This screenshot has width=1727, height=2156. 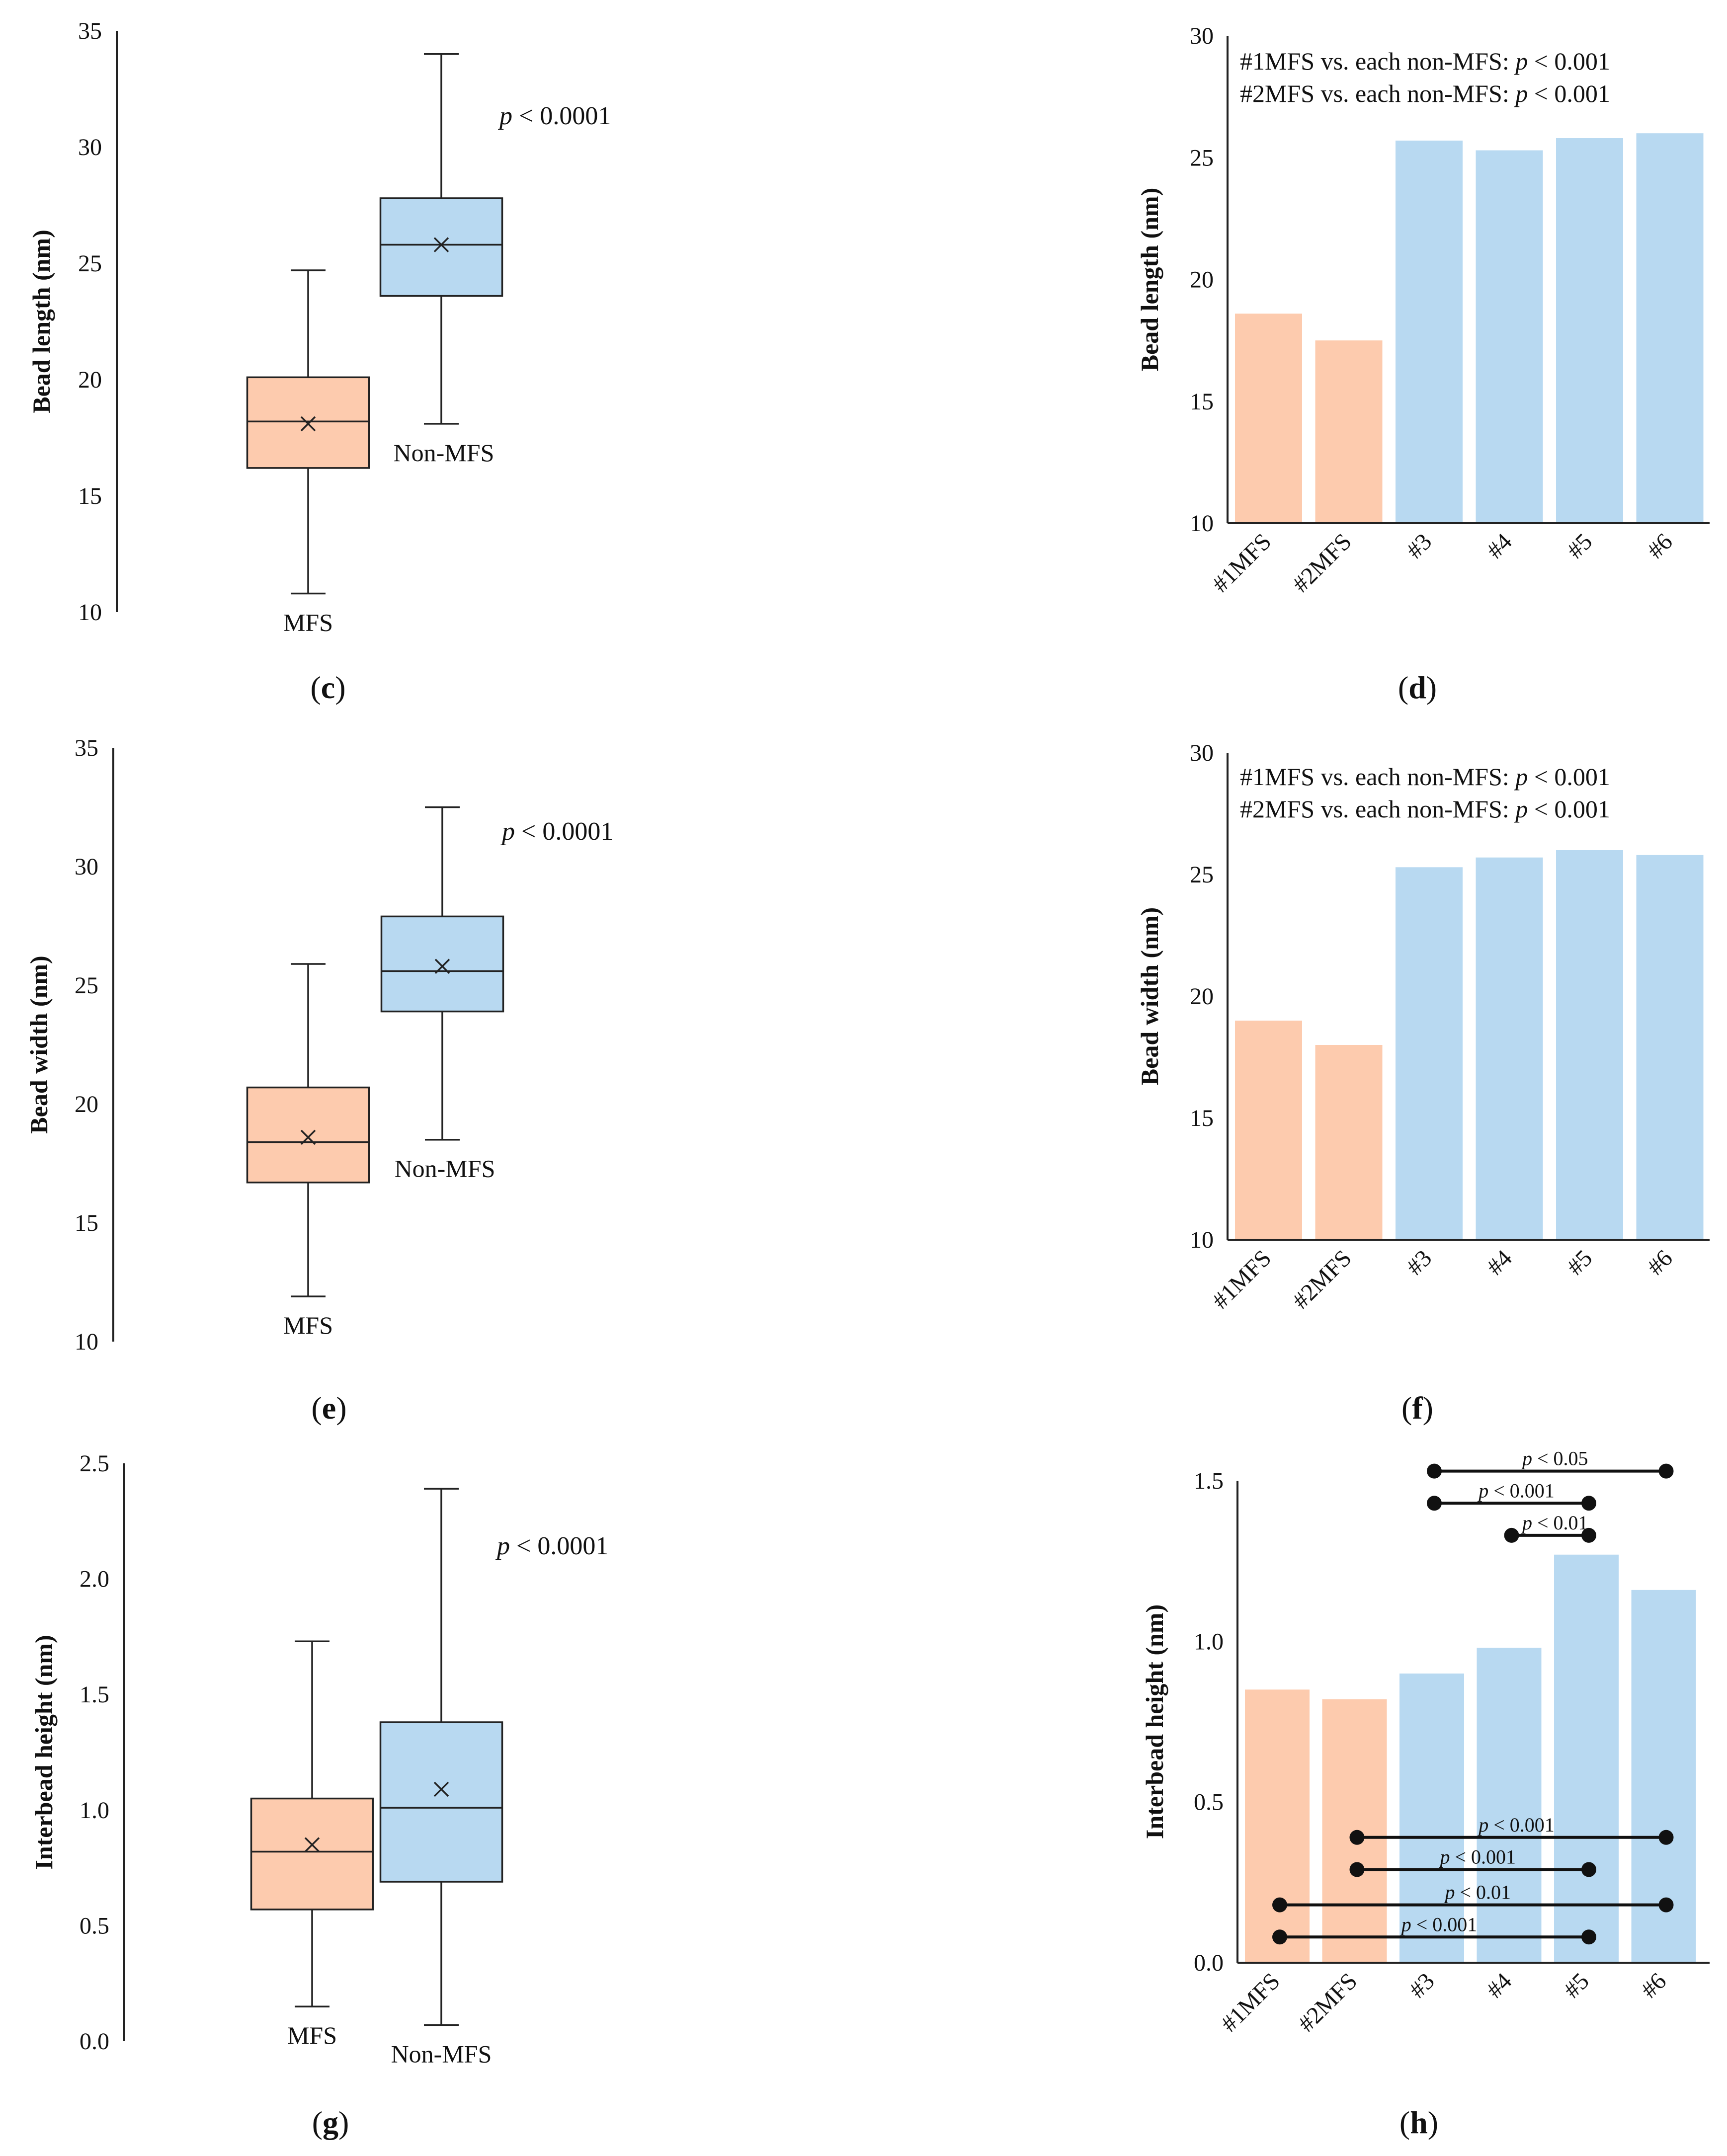 What do you see at coordinates (90, 31) in the screenshot?
I see `y-tick-label: 35` at bounding box center [90, 31].